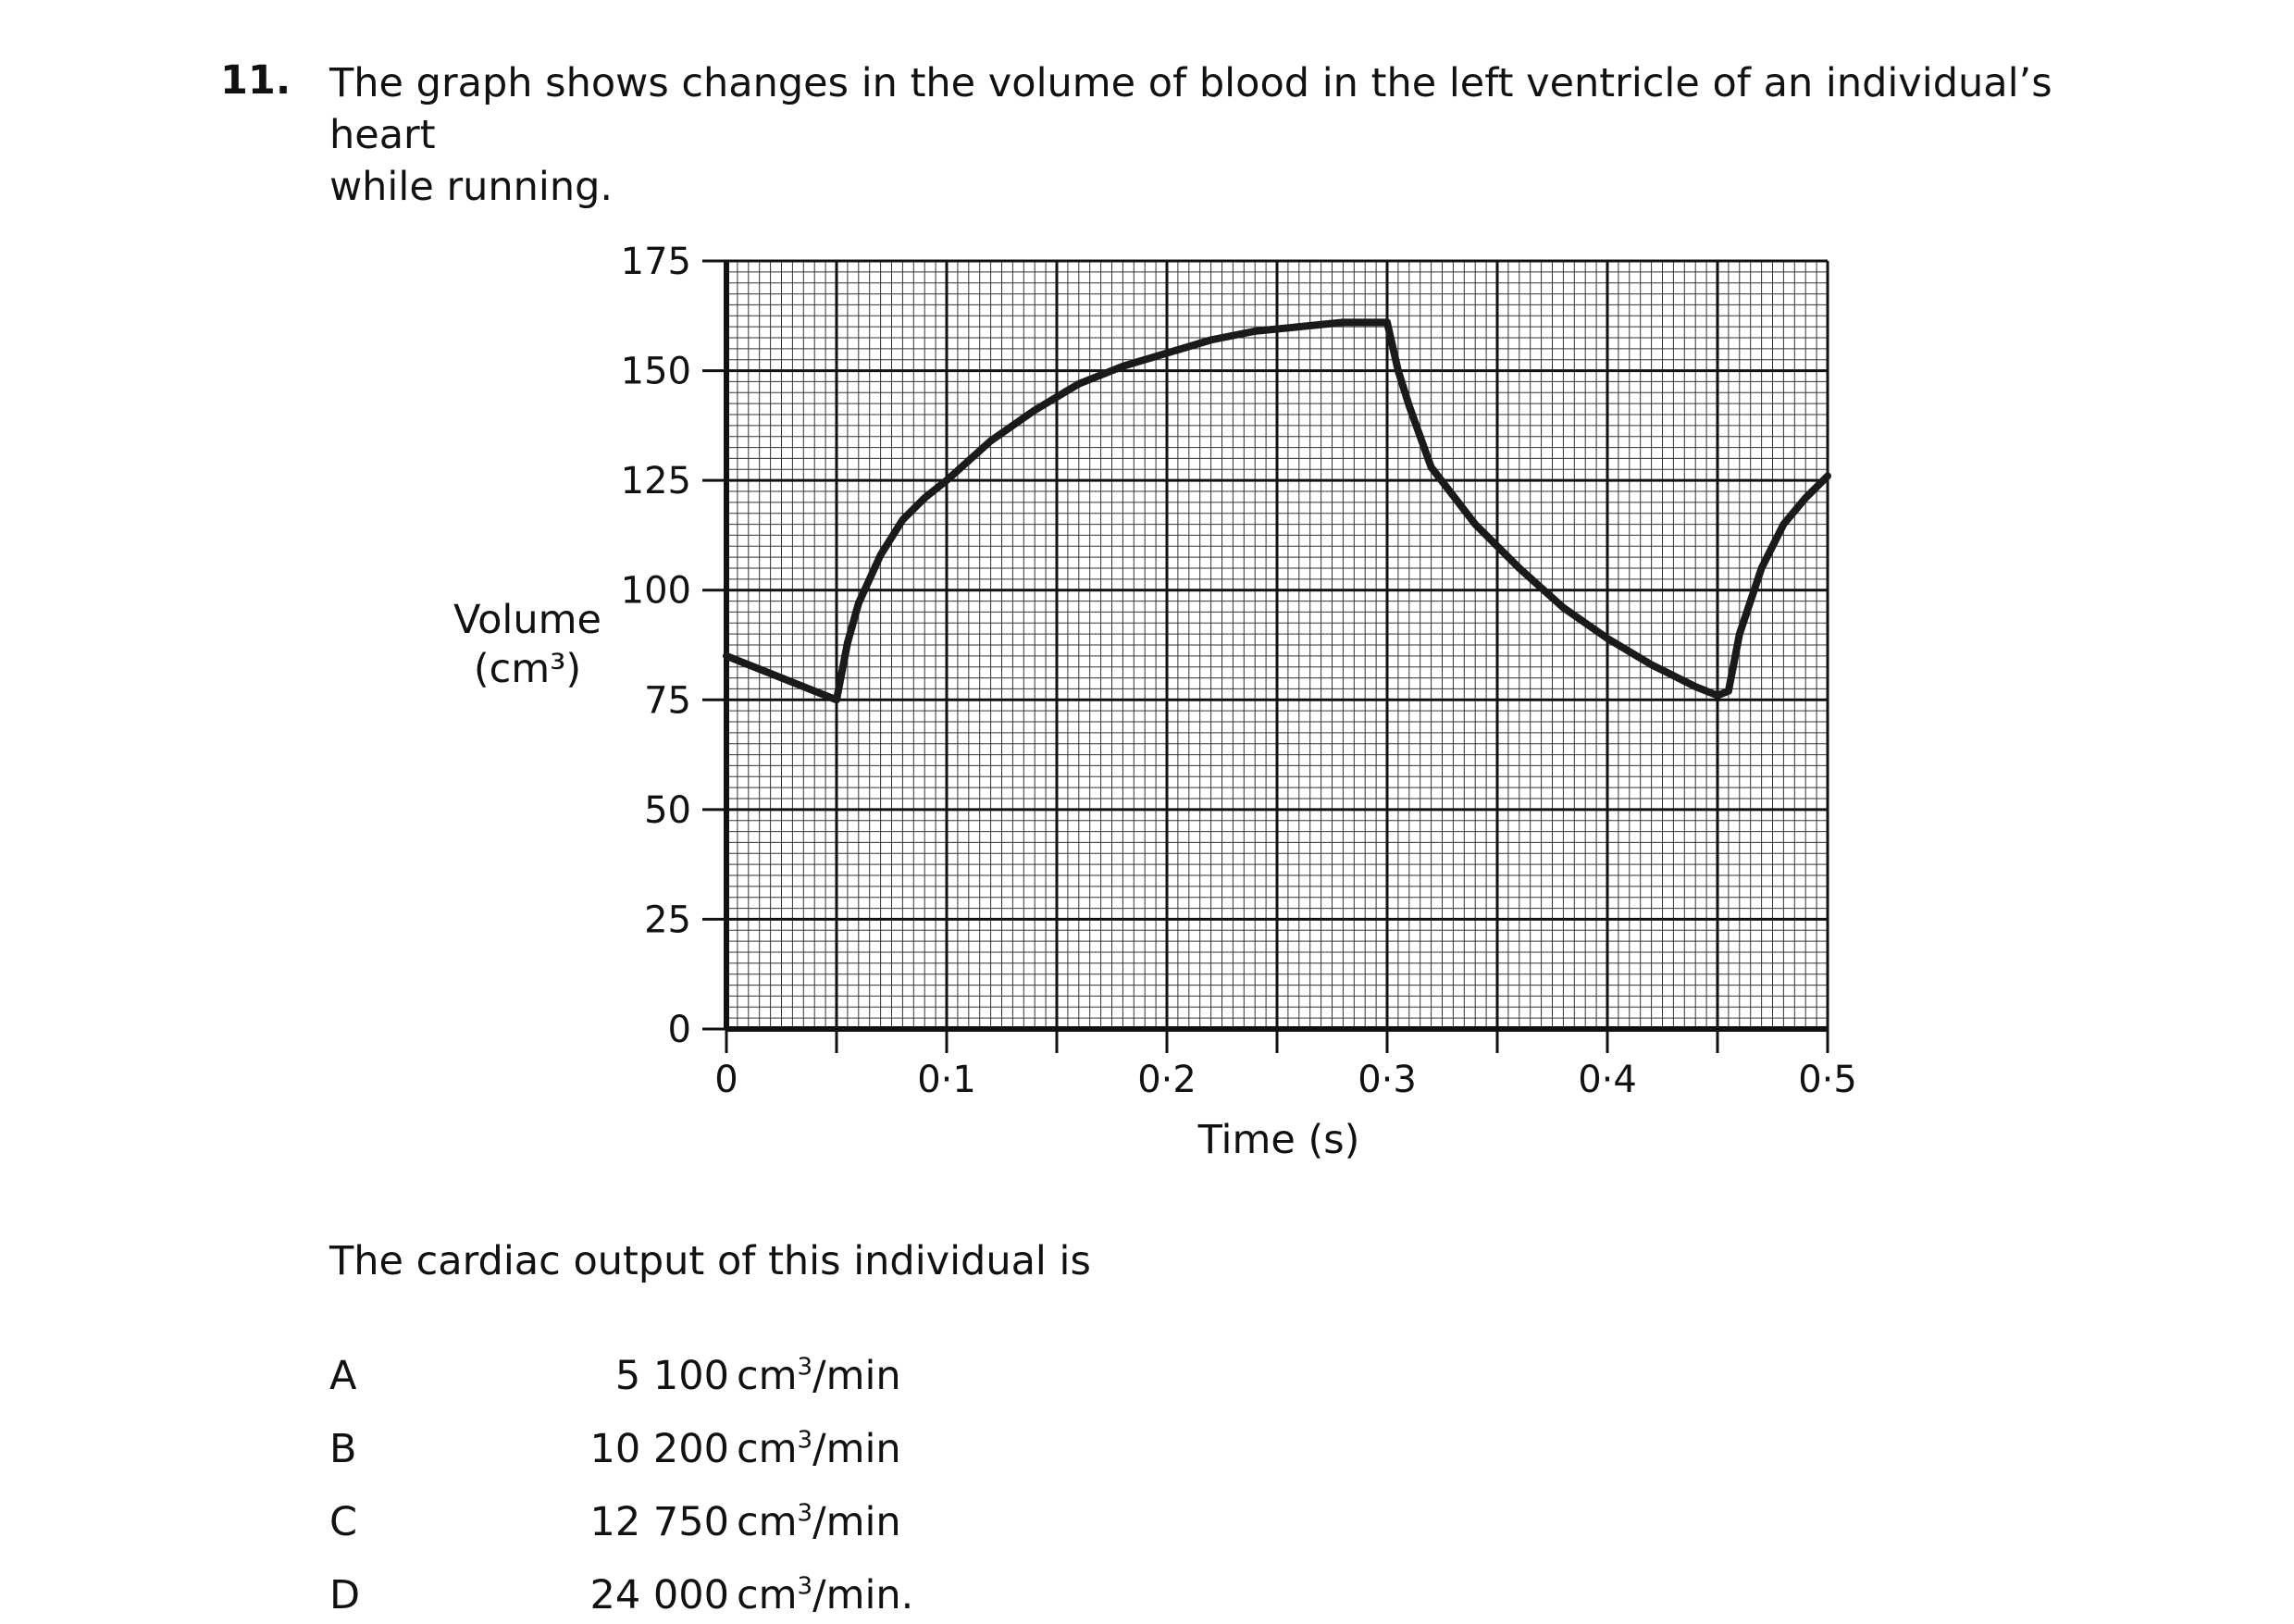 The width and height of the screenshot is (2294, 1624). What do you see at coordinates (667, 810) in the screenshot?
I see `y-tick-label: 50` at bounding box center [667, 810].